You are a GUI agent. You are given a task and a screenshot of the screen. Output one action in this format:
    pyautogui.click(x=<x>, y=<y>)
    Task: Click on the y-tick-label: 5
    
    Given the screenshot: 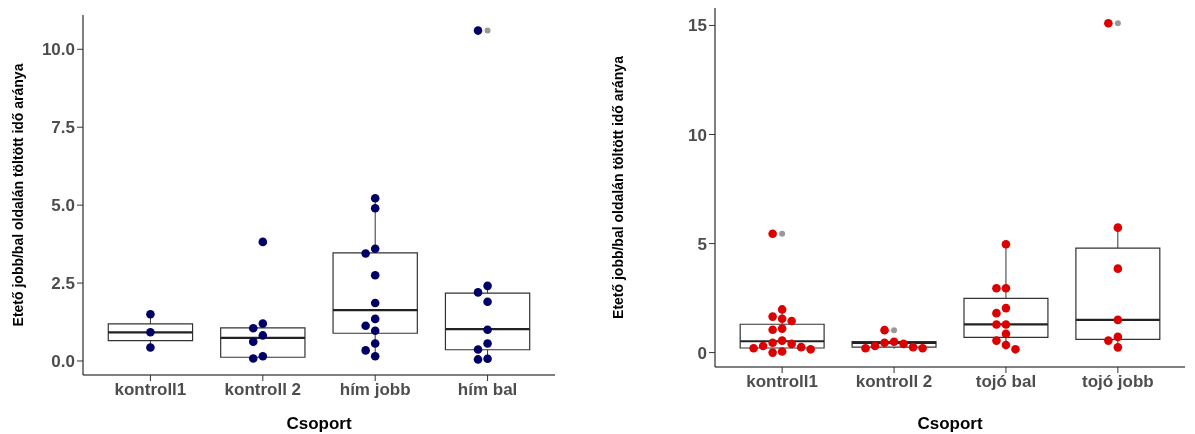 What is the action you would take?
    pyautogui.click(x=702, y=244)
    